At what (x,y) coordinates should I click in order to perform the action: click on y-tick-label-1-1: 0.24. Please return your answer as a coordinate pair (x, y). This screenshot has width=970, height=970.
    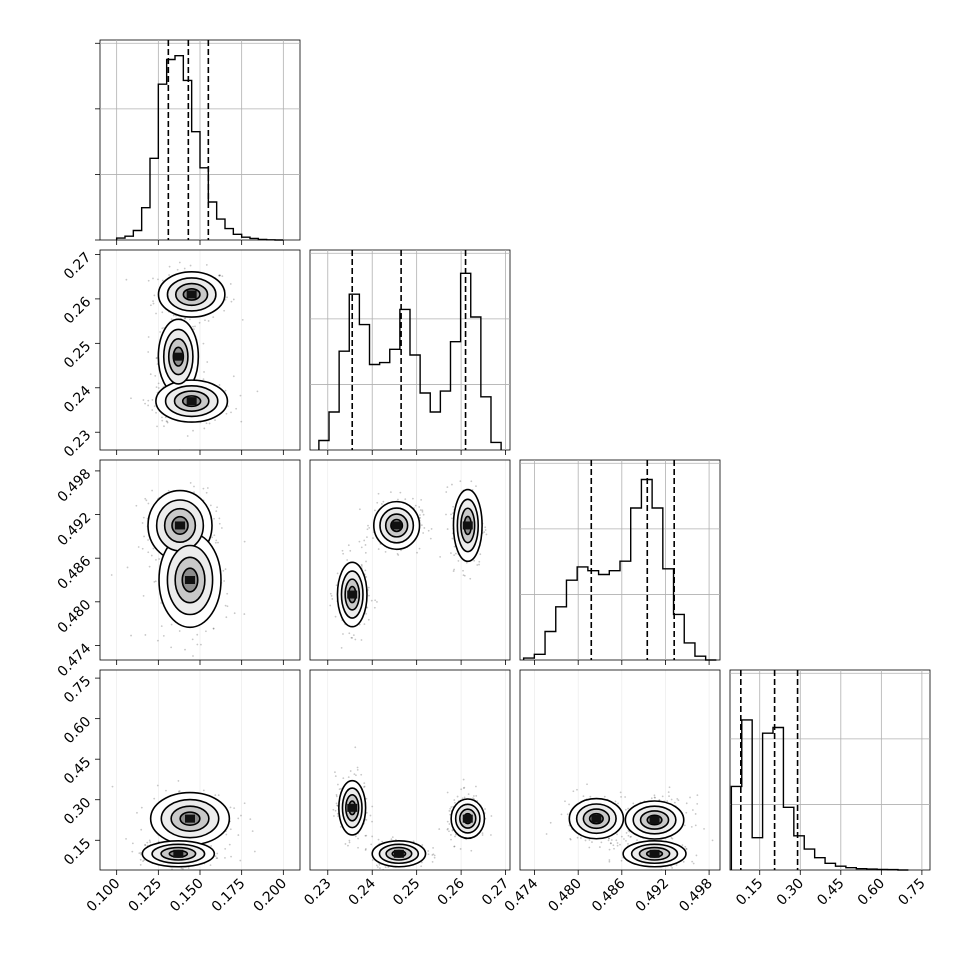
    Looking at the image, I should click on (77, 399).